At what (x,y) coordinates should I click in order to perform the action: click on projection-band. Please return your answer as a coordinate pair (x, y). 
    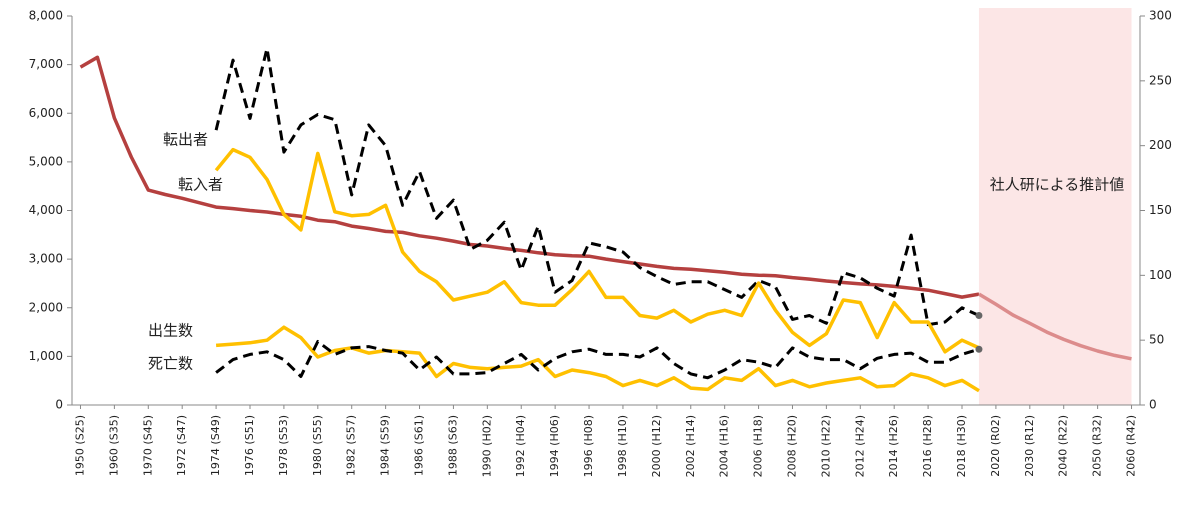
    Looking at the image, I should click on (1055, 206).